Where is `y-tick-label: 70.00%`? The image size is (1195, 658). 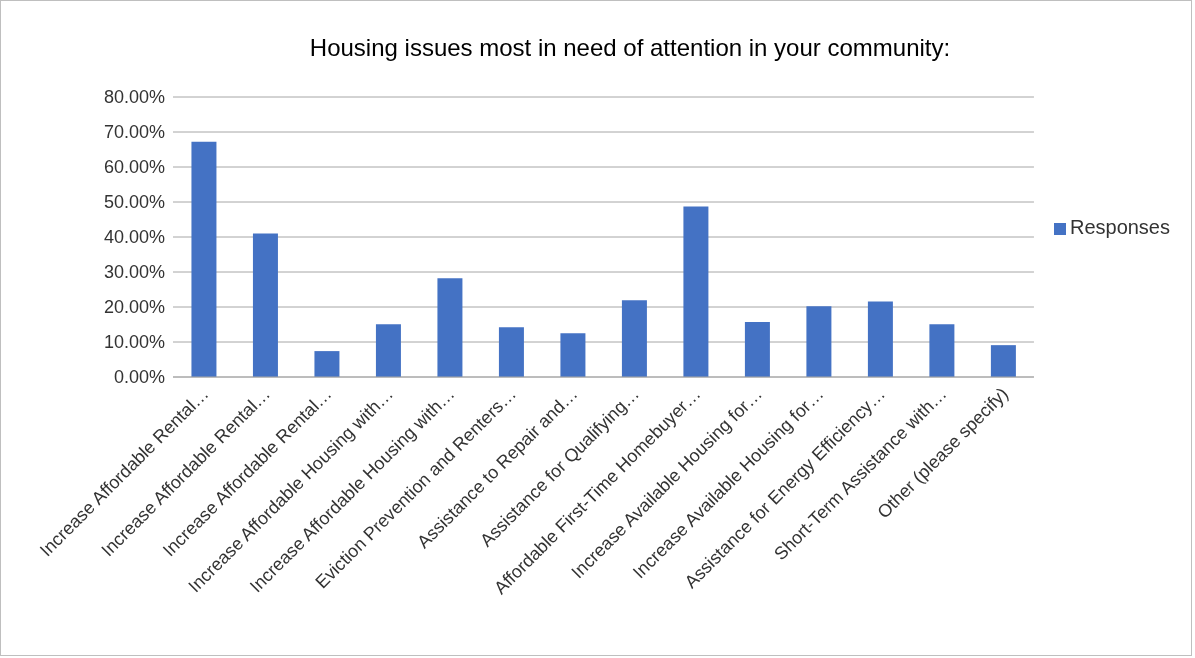 y-tick-label: 70.00% is located at coordinates (134, 132).